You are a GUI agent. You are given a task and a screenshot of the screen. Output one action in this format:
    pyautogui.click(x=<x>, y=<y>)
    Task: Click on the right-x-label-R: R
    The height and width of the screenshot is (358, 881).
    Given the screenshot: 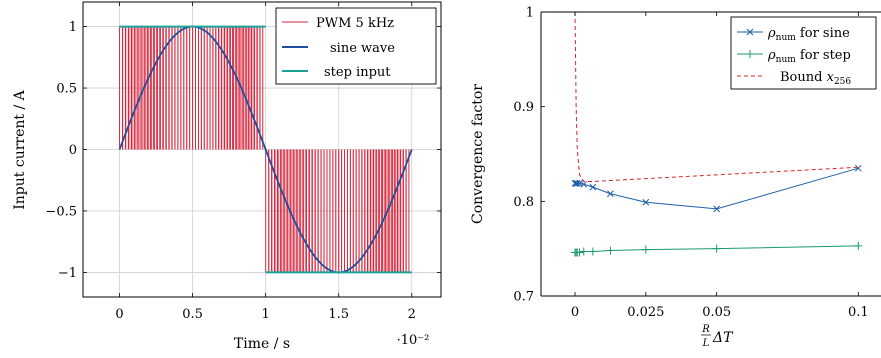 What is the action you would take?
    pyautogui.click(x=705, y=329)
    